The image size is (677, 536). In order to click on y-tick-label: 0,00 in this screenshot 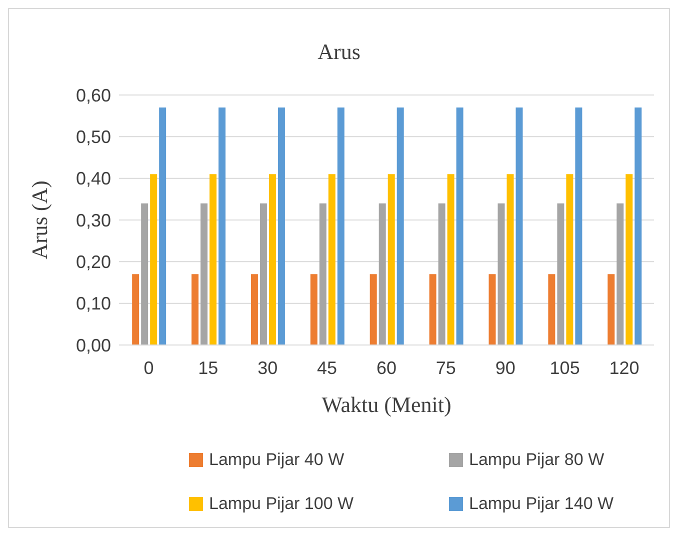, I will do `click(93, 345)`.